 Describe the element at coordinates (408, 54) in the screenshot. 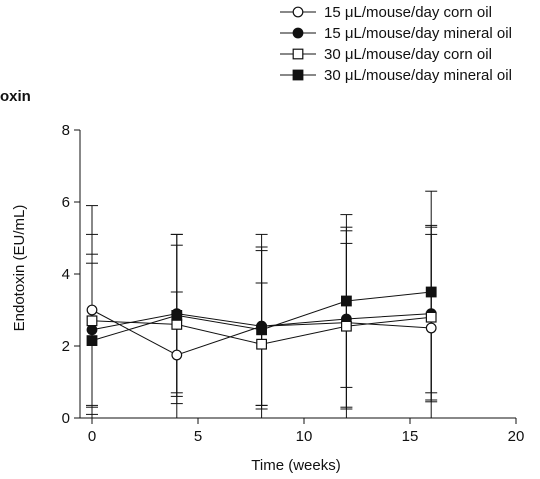

I see `legend-label-3: 30 μL/mouse/day corn oil` at that location.